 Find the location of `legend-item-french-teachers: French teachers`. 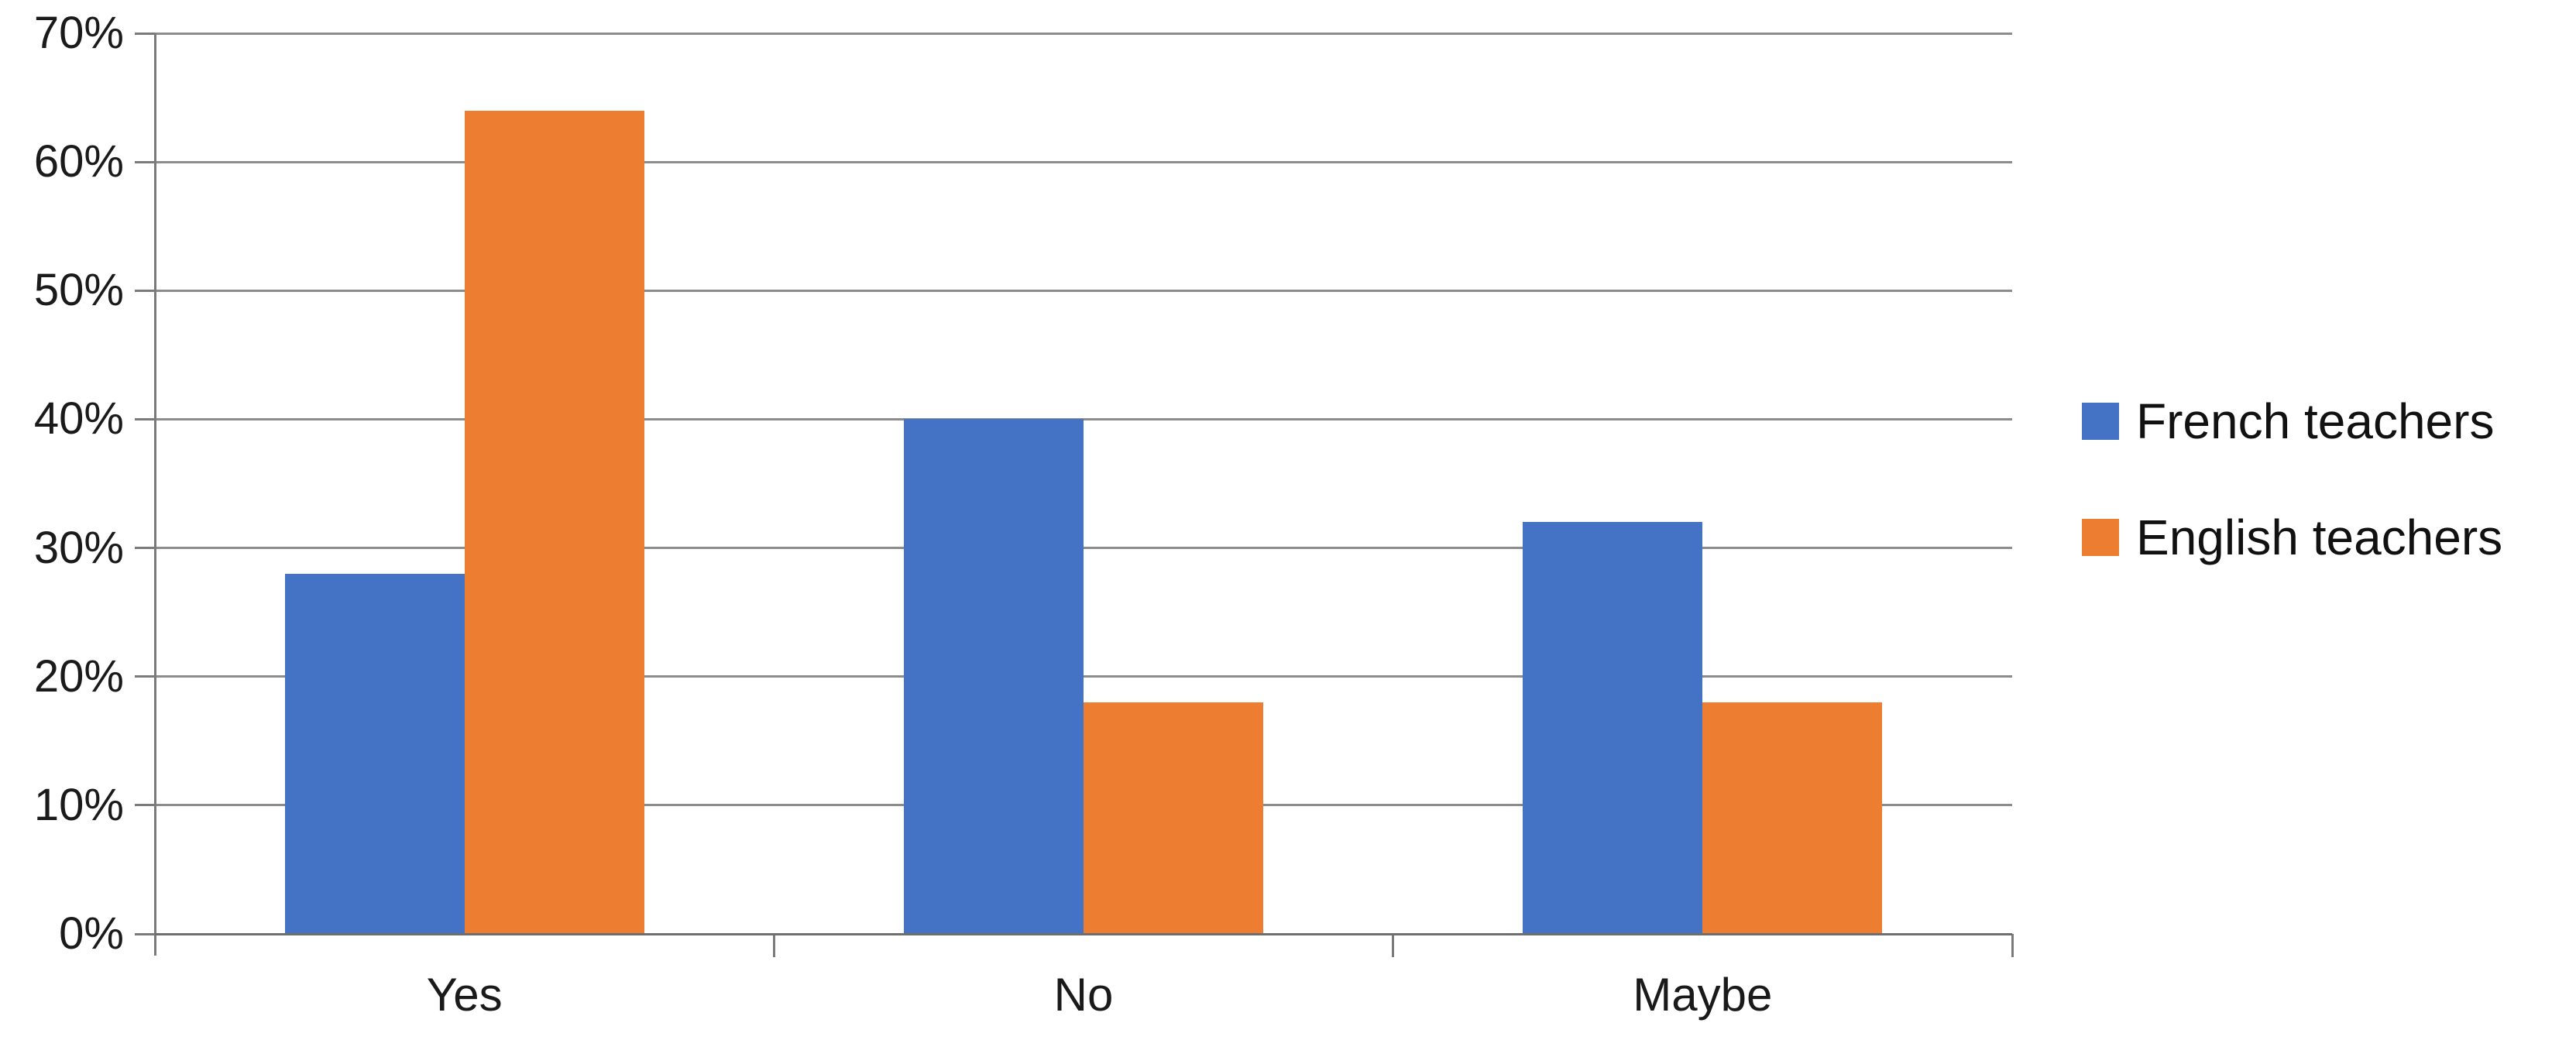

legend-item-french-teachers: French teachers is located at coordinates (2292, 421).